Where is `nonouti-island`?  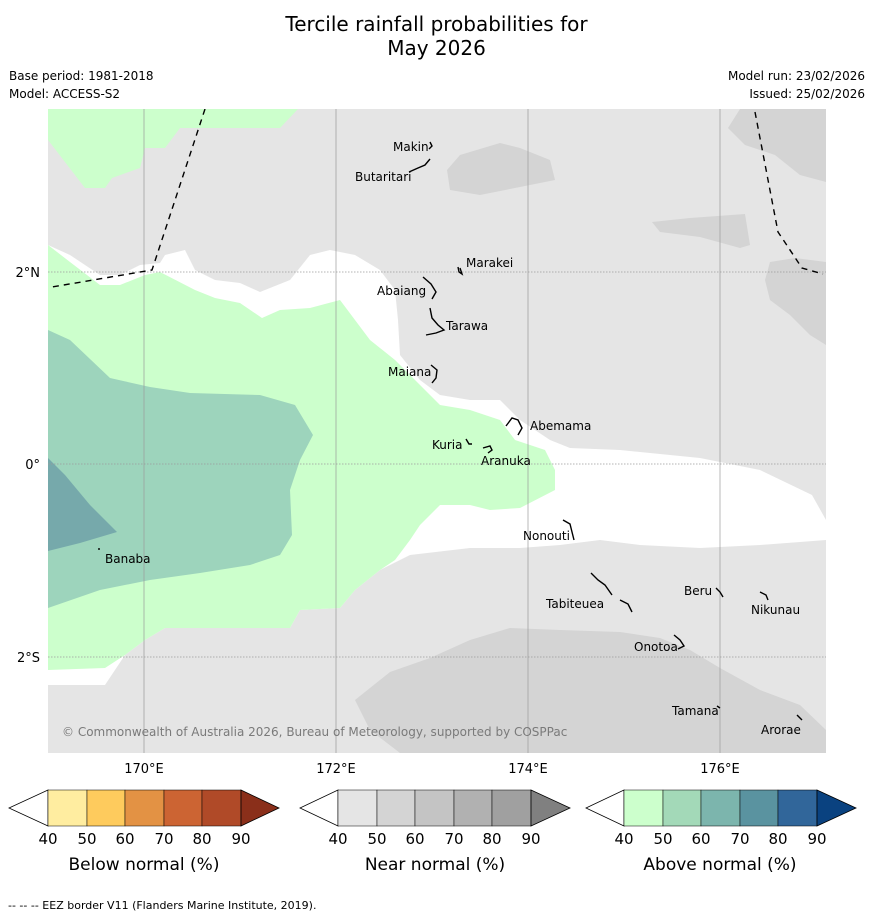
nonouti-island is located at coordinates (568, 530).